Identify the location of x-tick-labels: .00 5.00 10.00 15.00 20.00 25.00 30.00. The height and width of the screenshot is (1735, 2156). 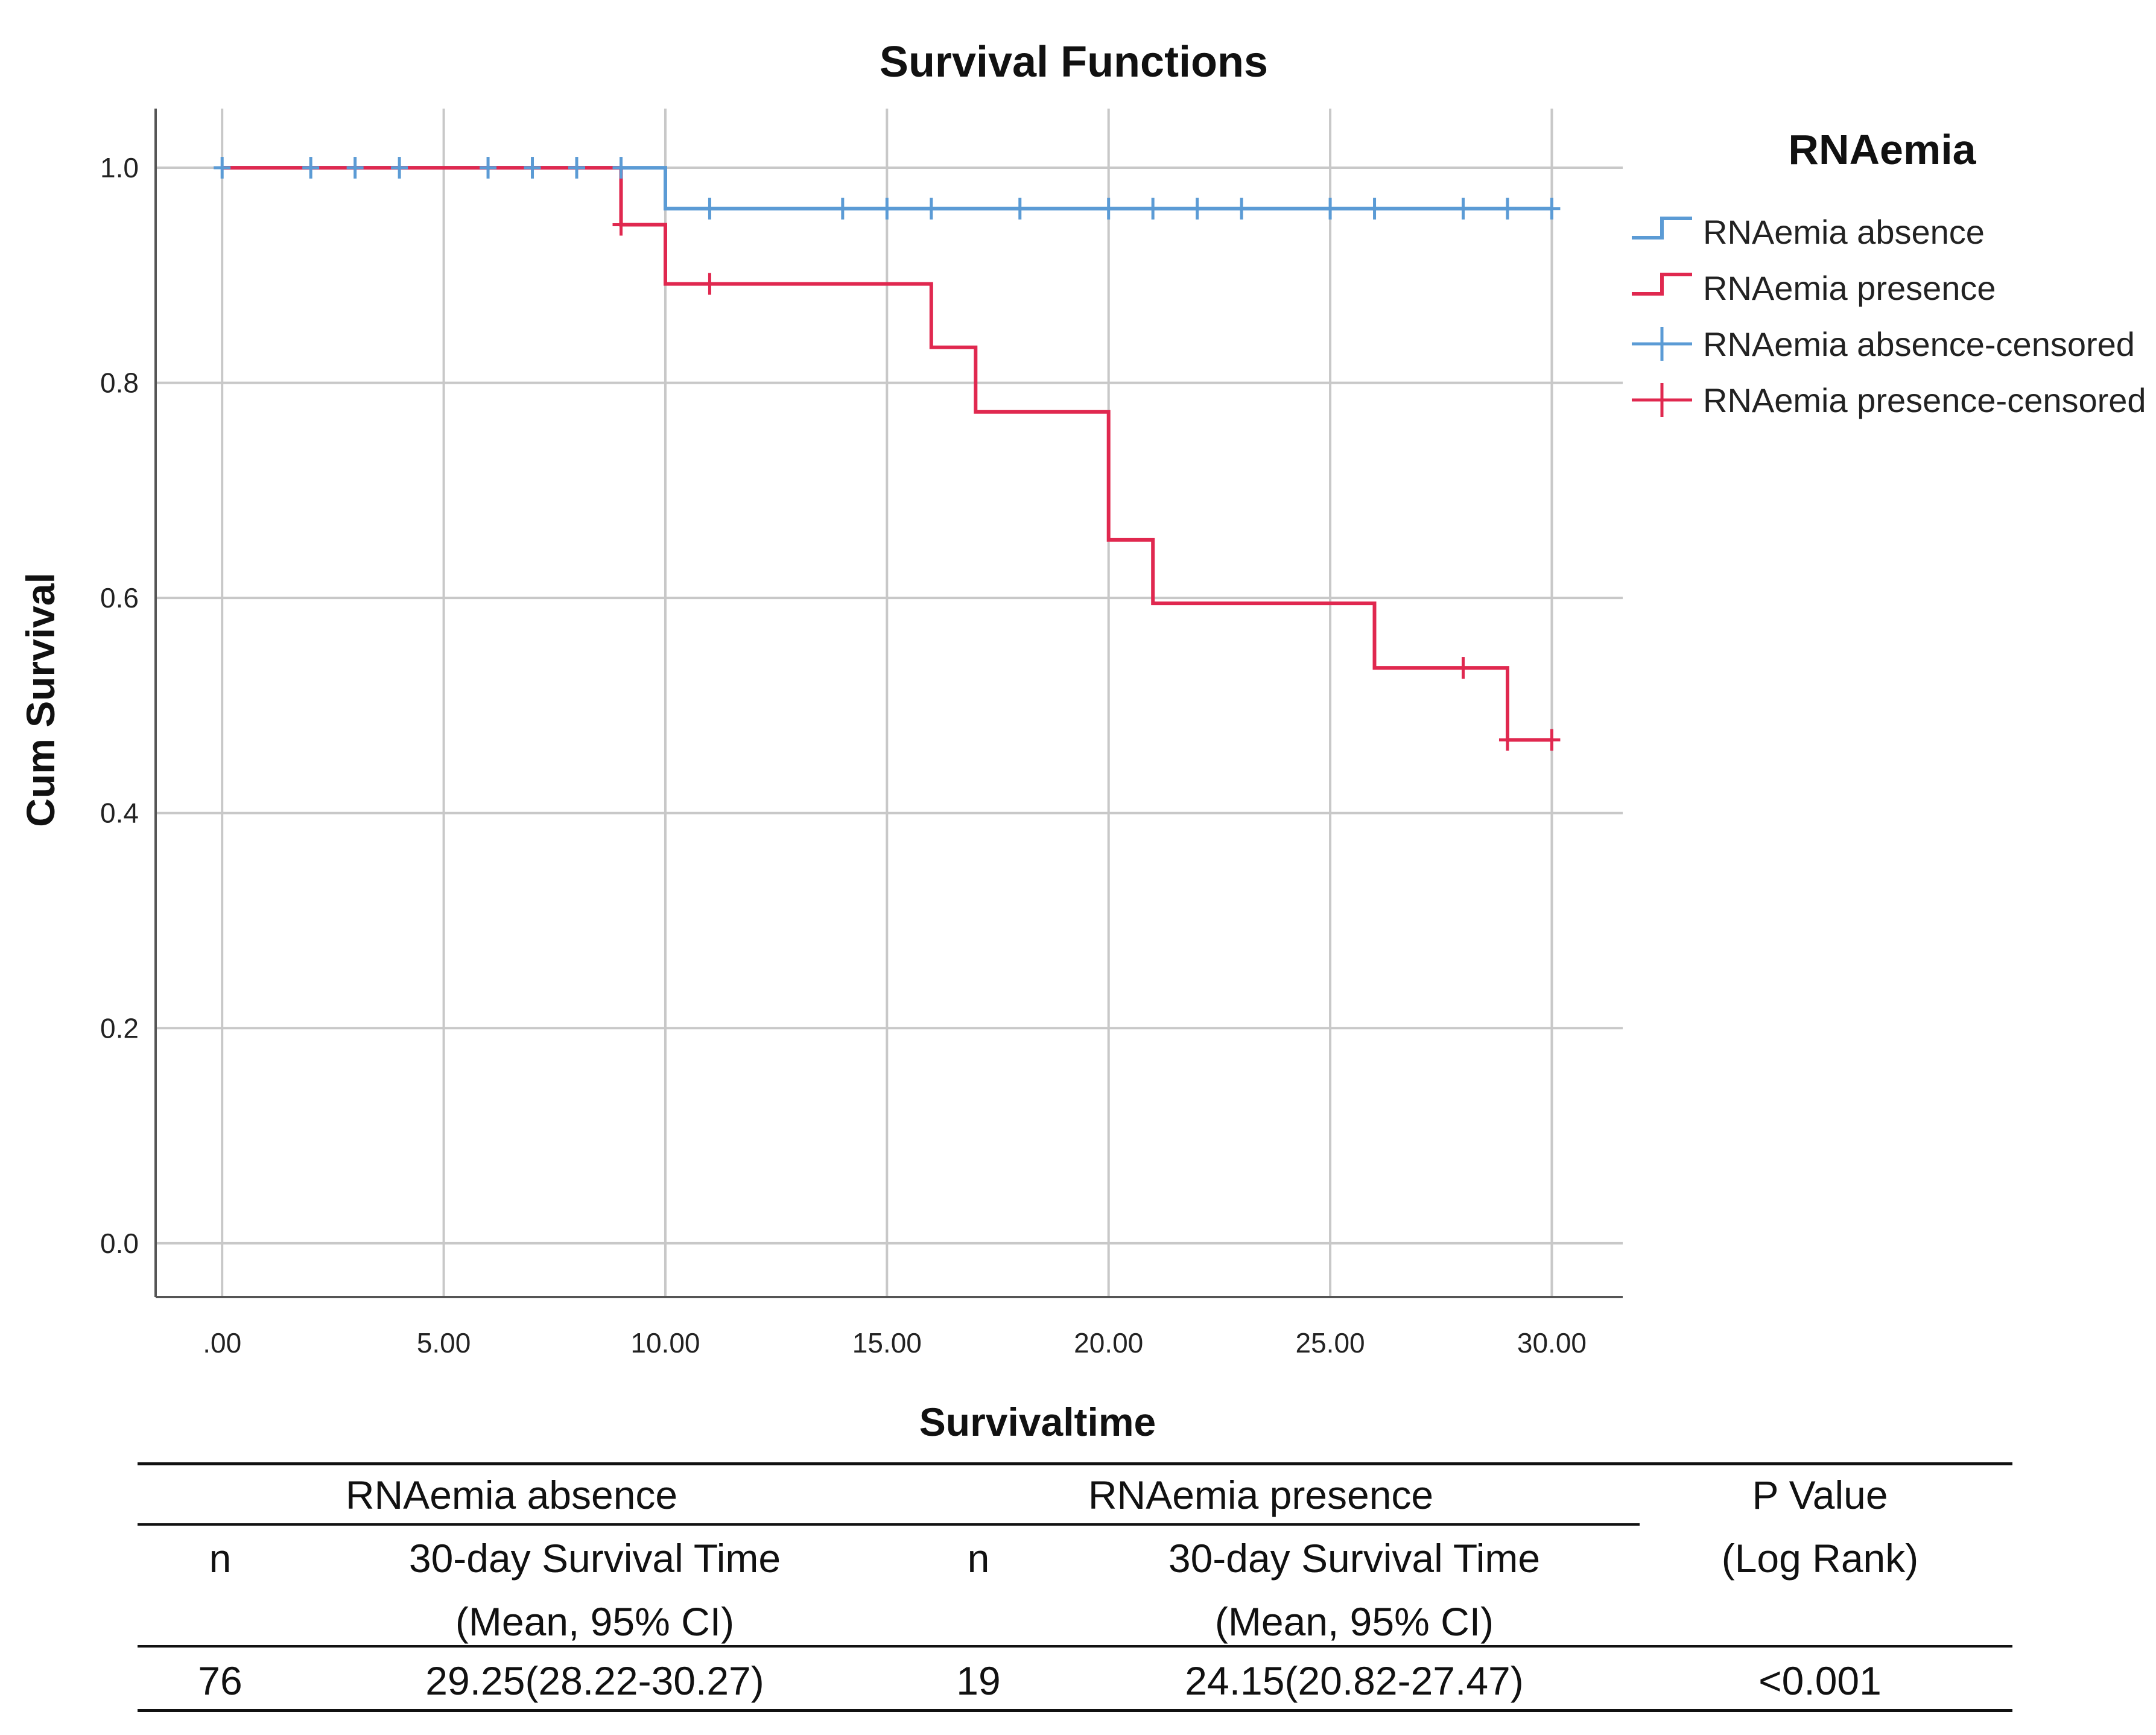
(895, 1343).